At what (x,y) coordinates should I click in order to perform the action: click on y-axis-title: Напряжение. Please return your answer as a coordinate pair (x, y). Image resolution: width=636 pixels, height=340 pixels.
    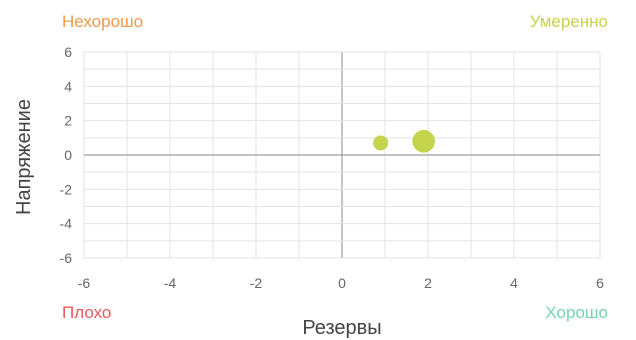
    Looking at the image, I should click on (24, 157).